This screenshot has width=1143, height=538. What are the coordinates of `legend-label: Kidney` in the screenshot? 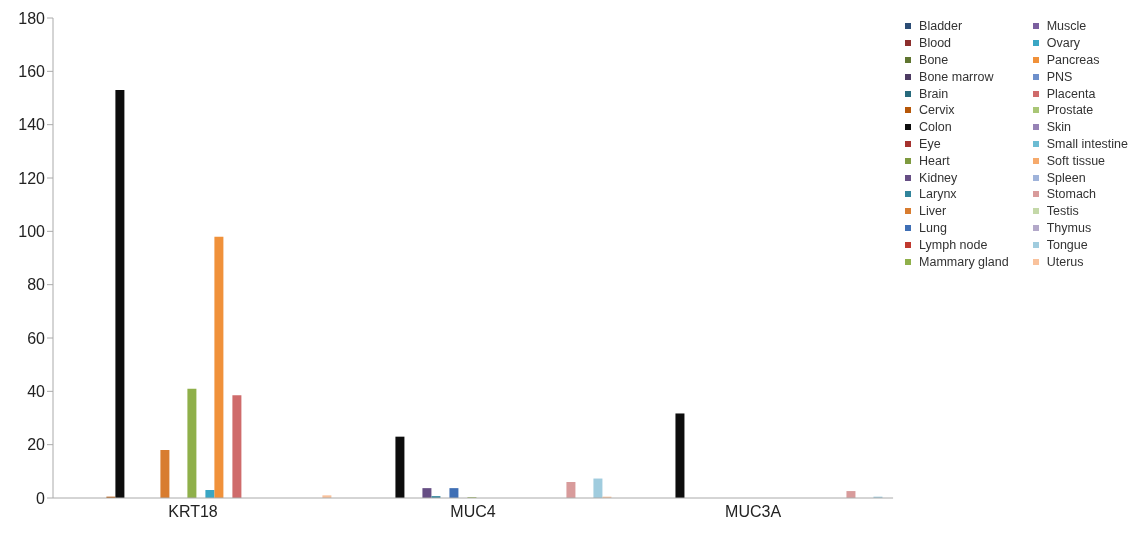 It's located at (938, 177).